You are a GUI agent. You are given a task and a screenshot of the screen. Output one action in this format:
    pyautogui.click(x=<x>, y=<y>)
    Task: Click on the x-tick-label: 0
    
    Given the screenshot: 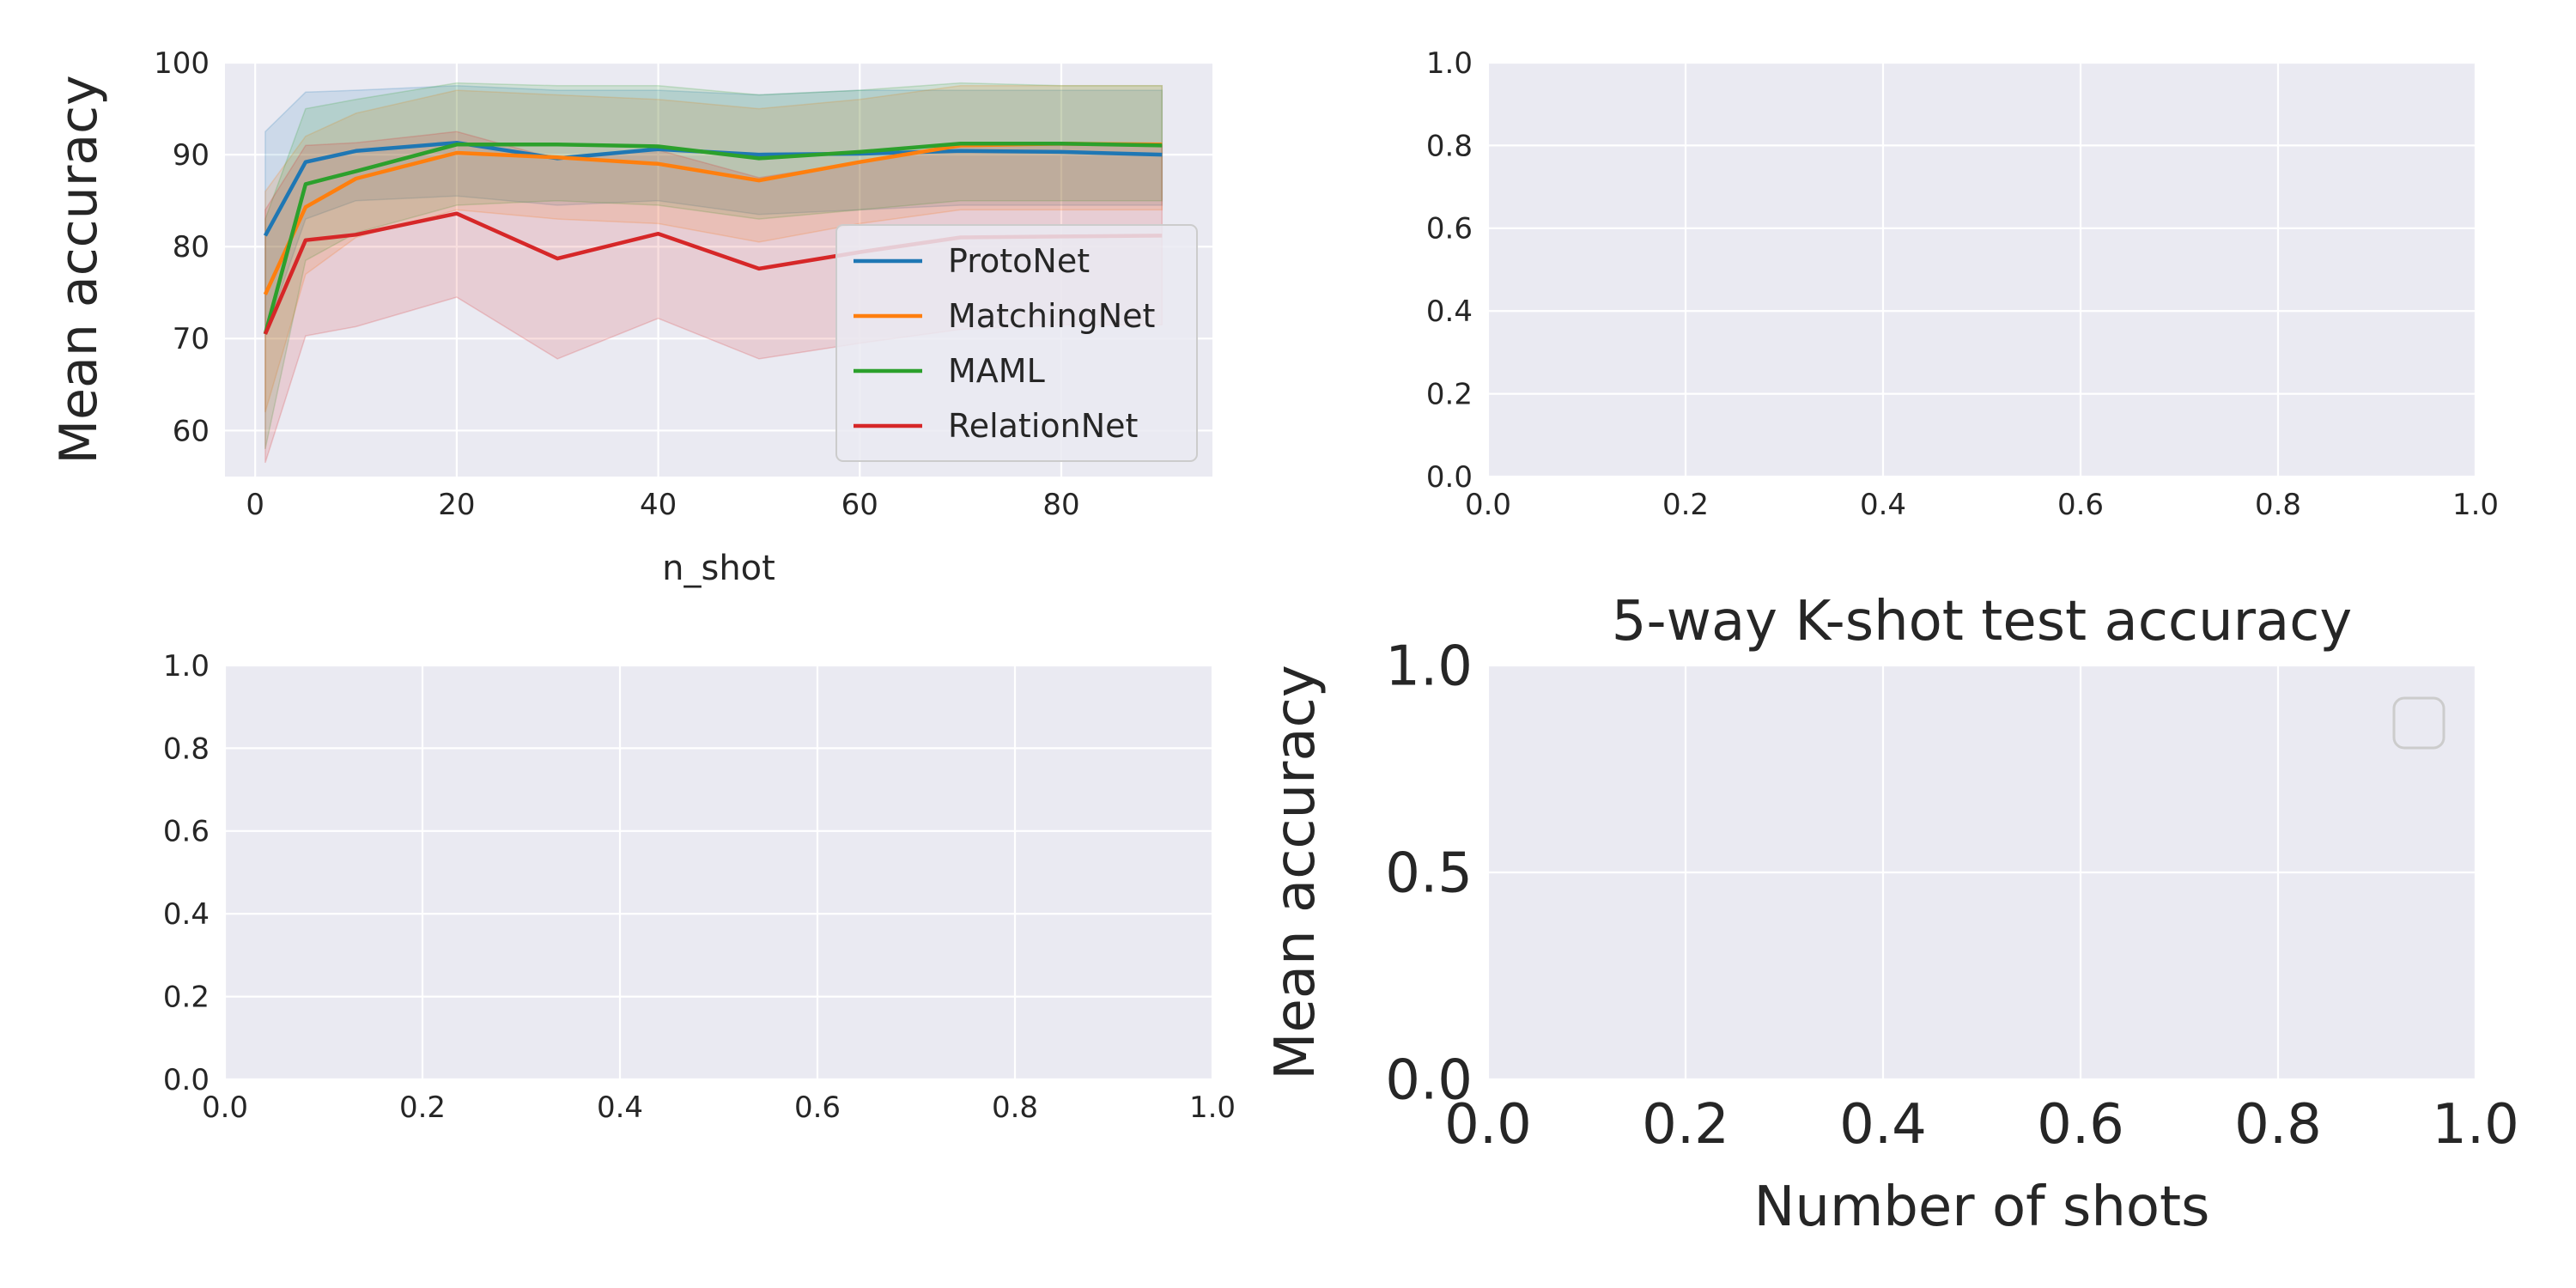 What is the action you would take?
    pyautogui.click(x=255, y=505)
    